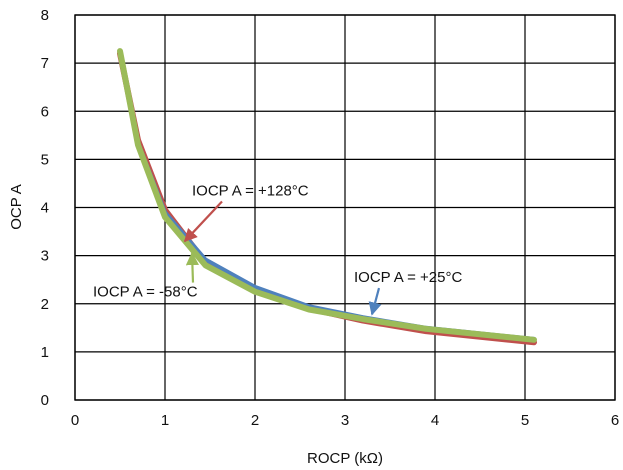 The image size is (623, 470). What do you see at coordinates (75, 420) in the screenshot?
I see `x-tick-label: 0` at bounding box center [75, 420].